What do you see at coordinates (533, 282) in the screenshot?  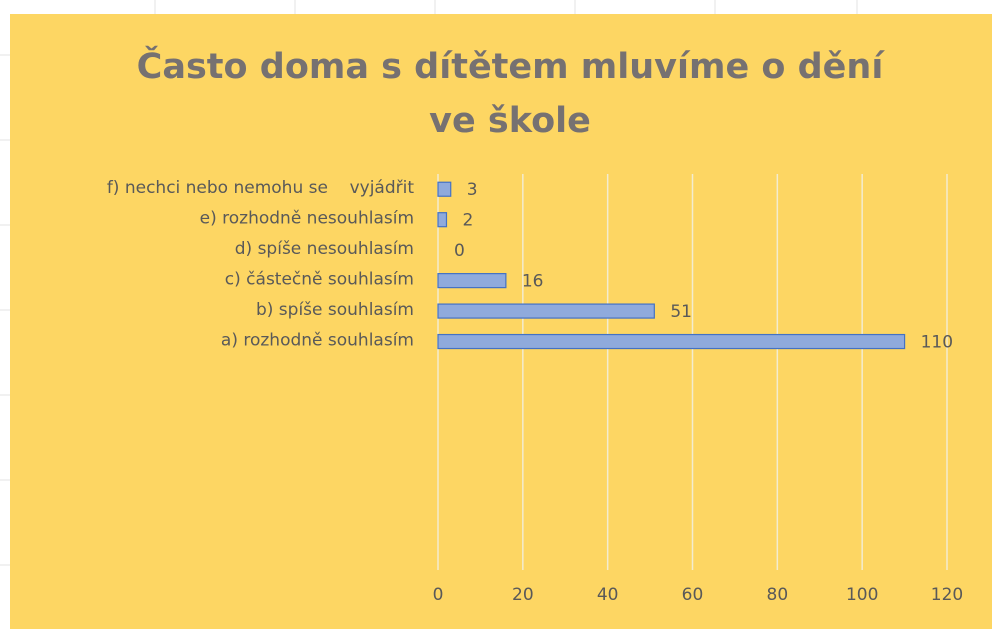 I see `data-label: 16` at bounding box center [533, 282].